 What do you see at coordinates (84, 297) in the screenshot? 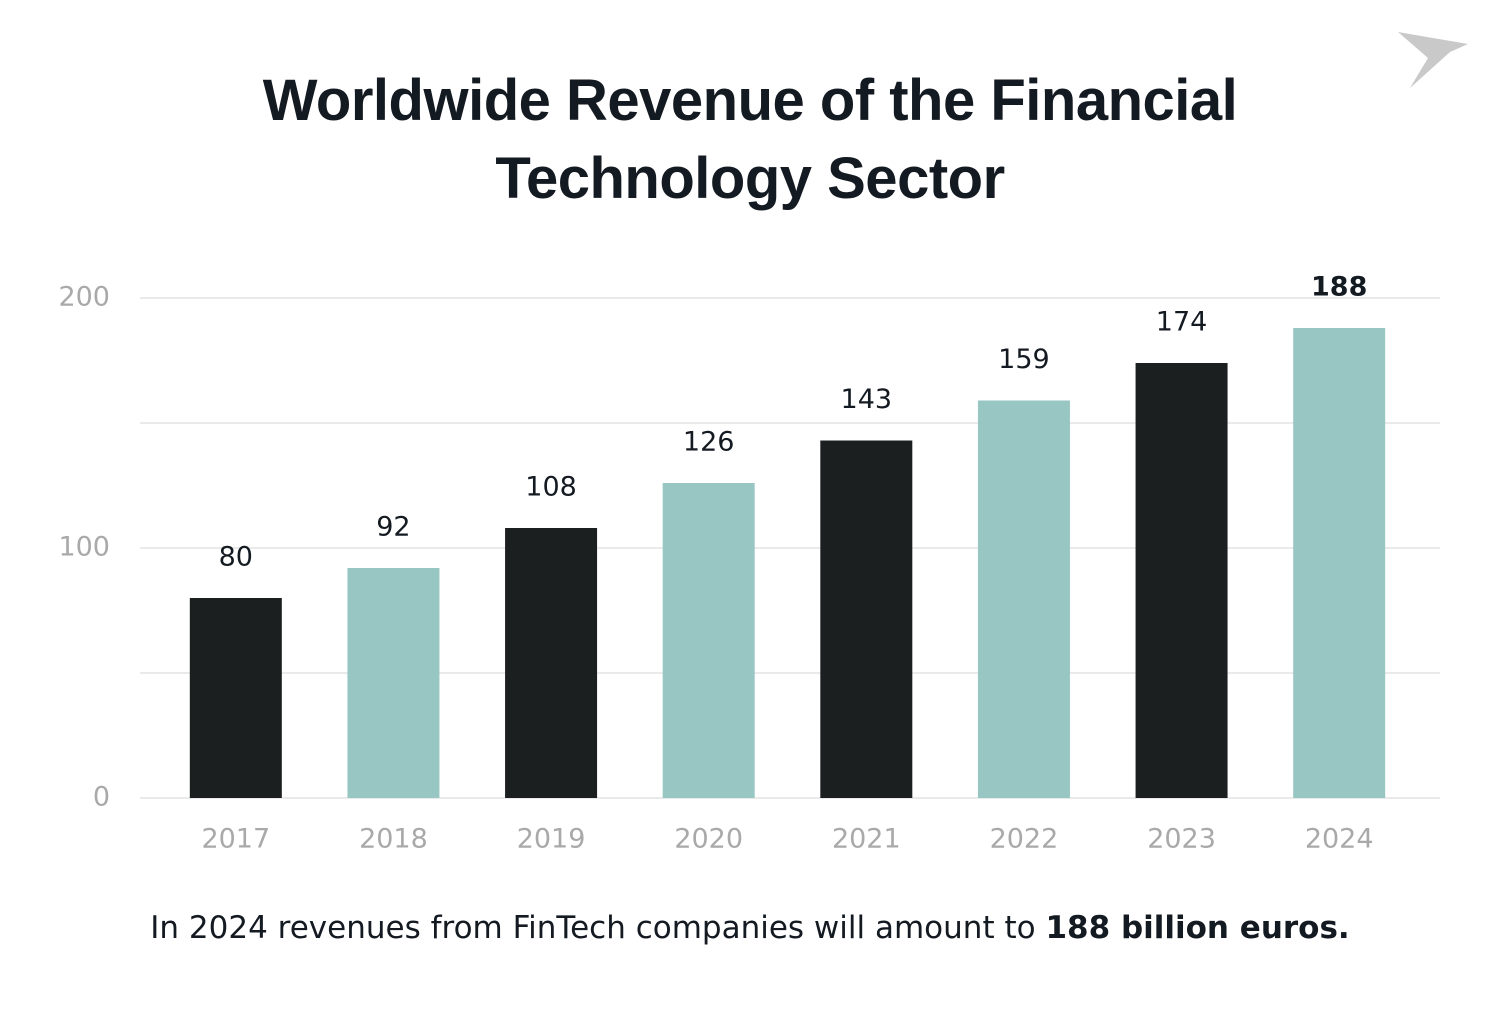
I see `y-tick-label: 200` at bounding box center [84, 297].